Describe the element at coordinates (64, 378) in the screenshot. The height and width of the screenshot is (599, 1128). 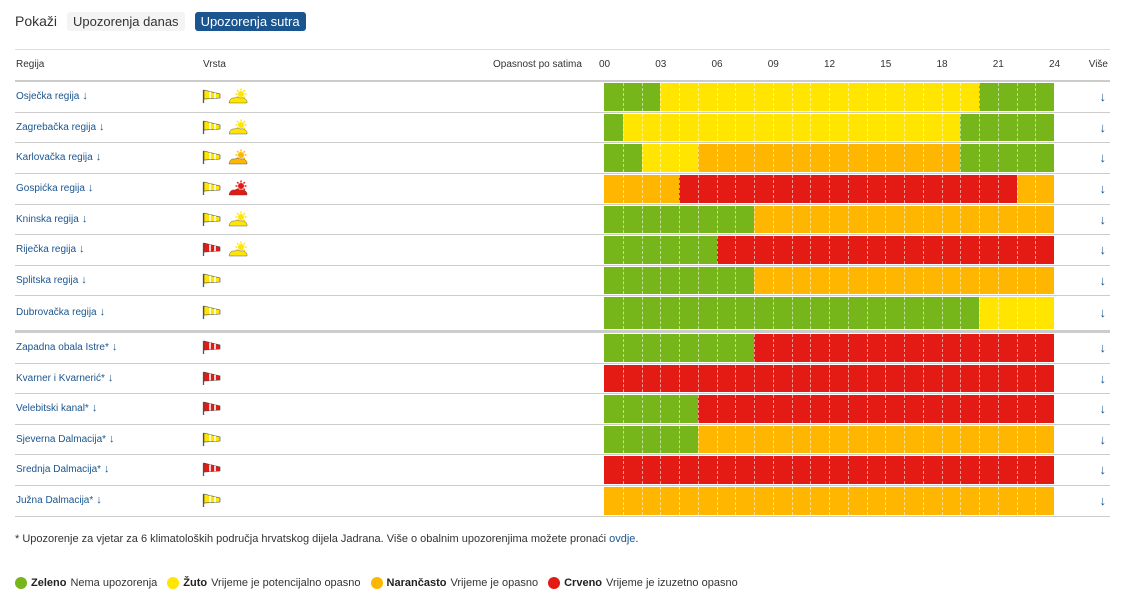
I see `region-name: Kvarner i Kvarnerić* ↓` at that location.